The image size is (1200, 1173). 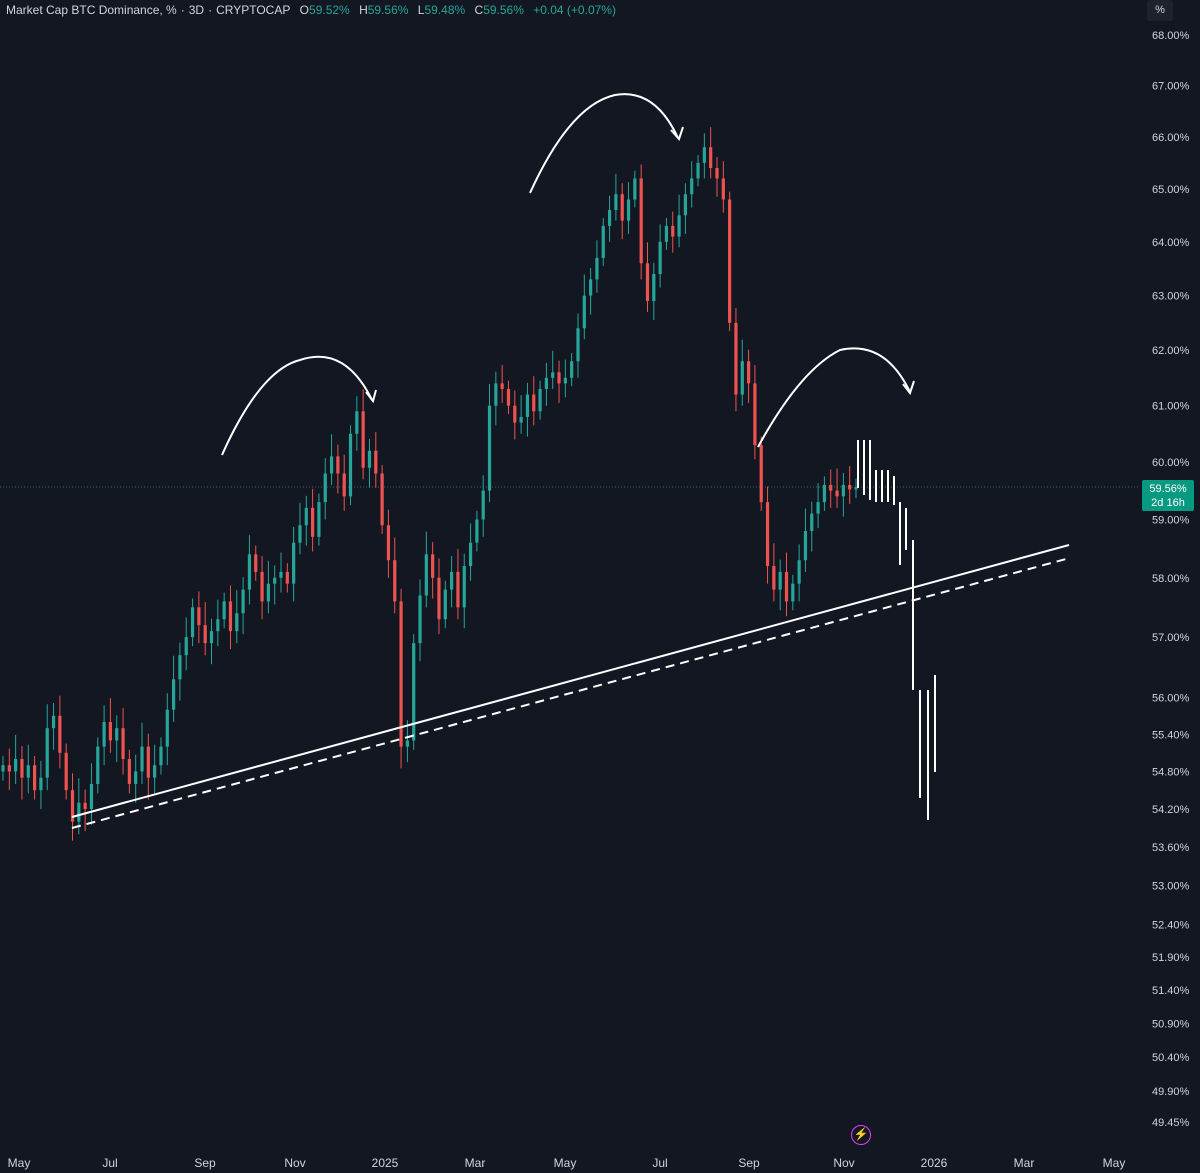 What do you see at coordinates (1168, 489) in the screenshot?
I see `current-price-value: 59.56%` at bounding box center [1168, 489].